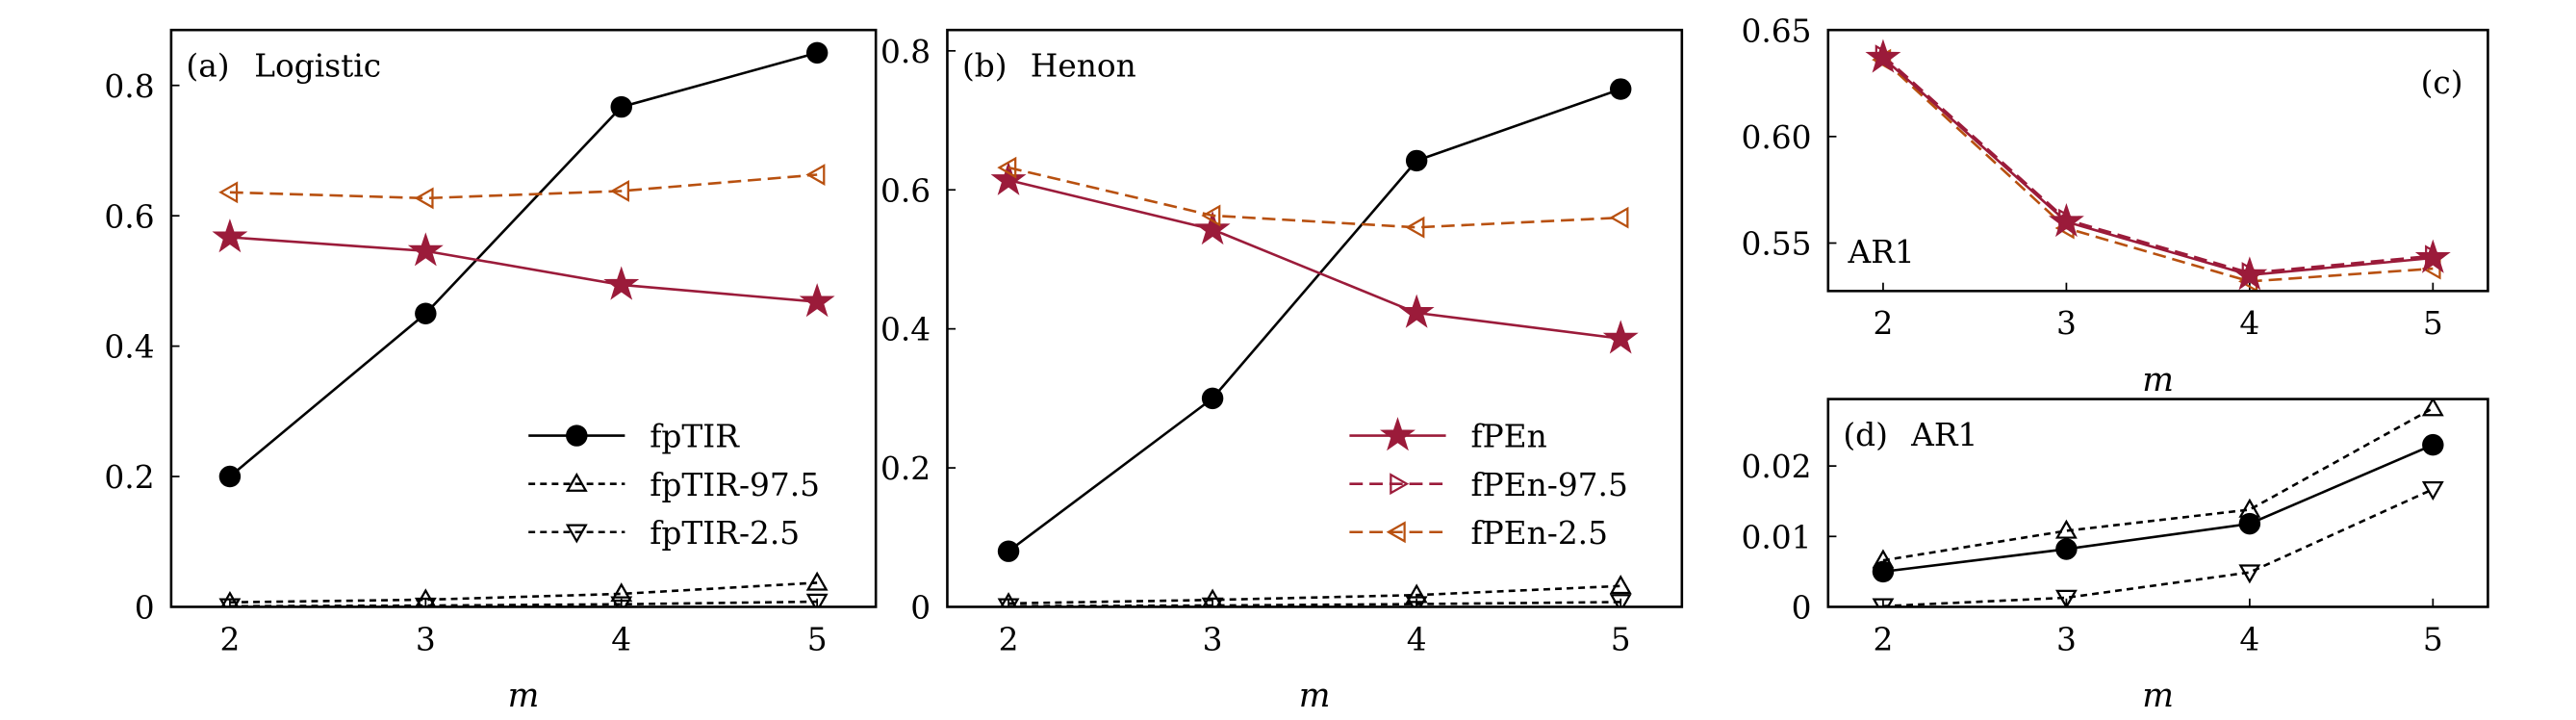 The width and height of the screenshot is (2576, 720). Describe the element at coordinates (905, 330) in the screenshot. I see `y-tick-label: 0.4` at that location.